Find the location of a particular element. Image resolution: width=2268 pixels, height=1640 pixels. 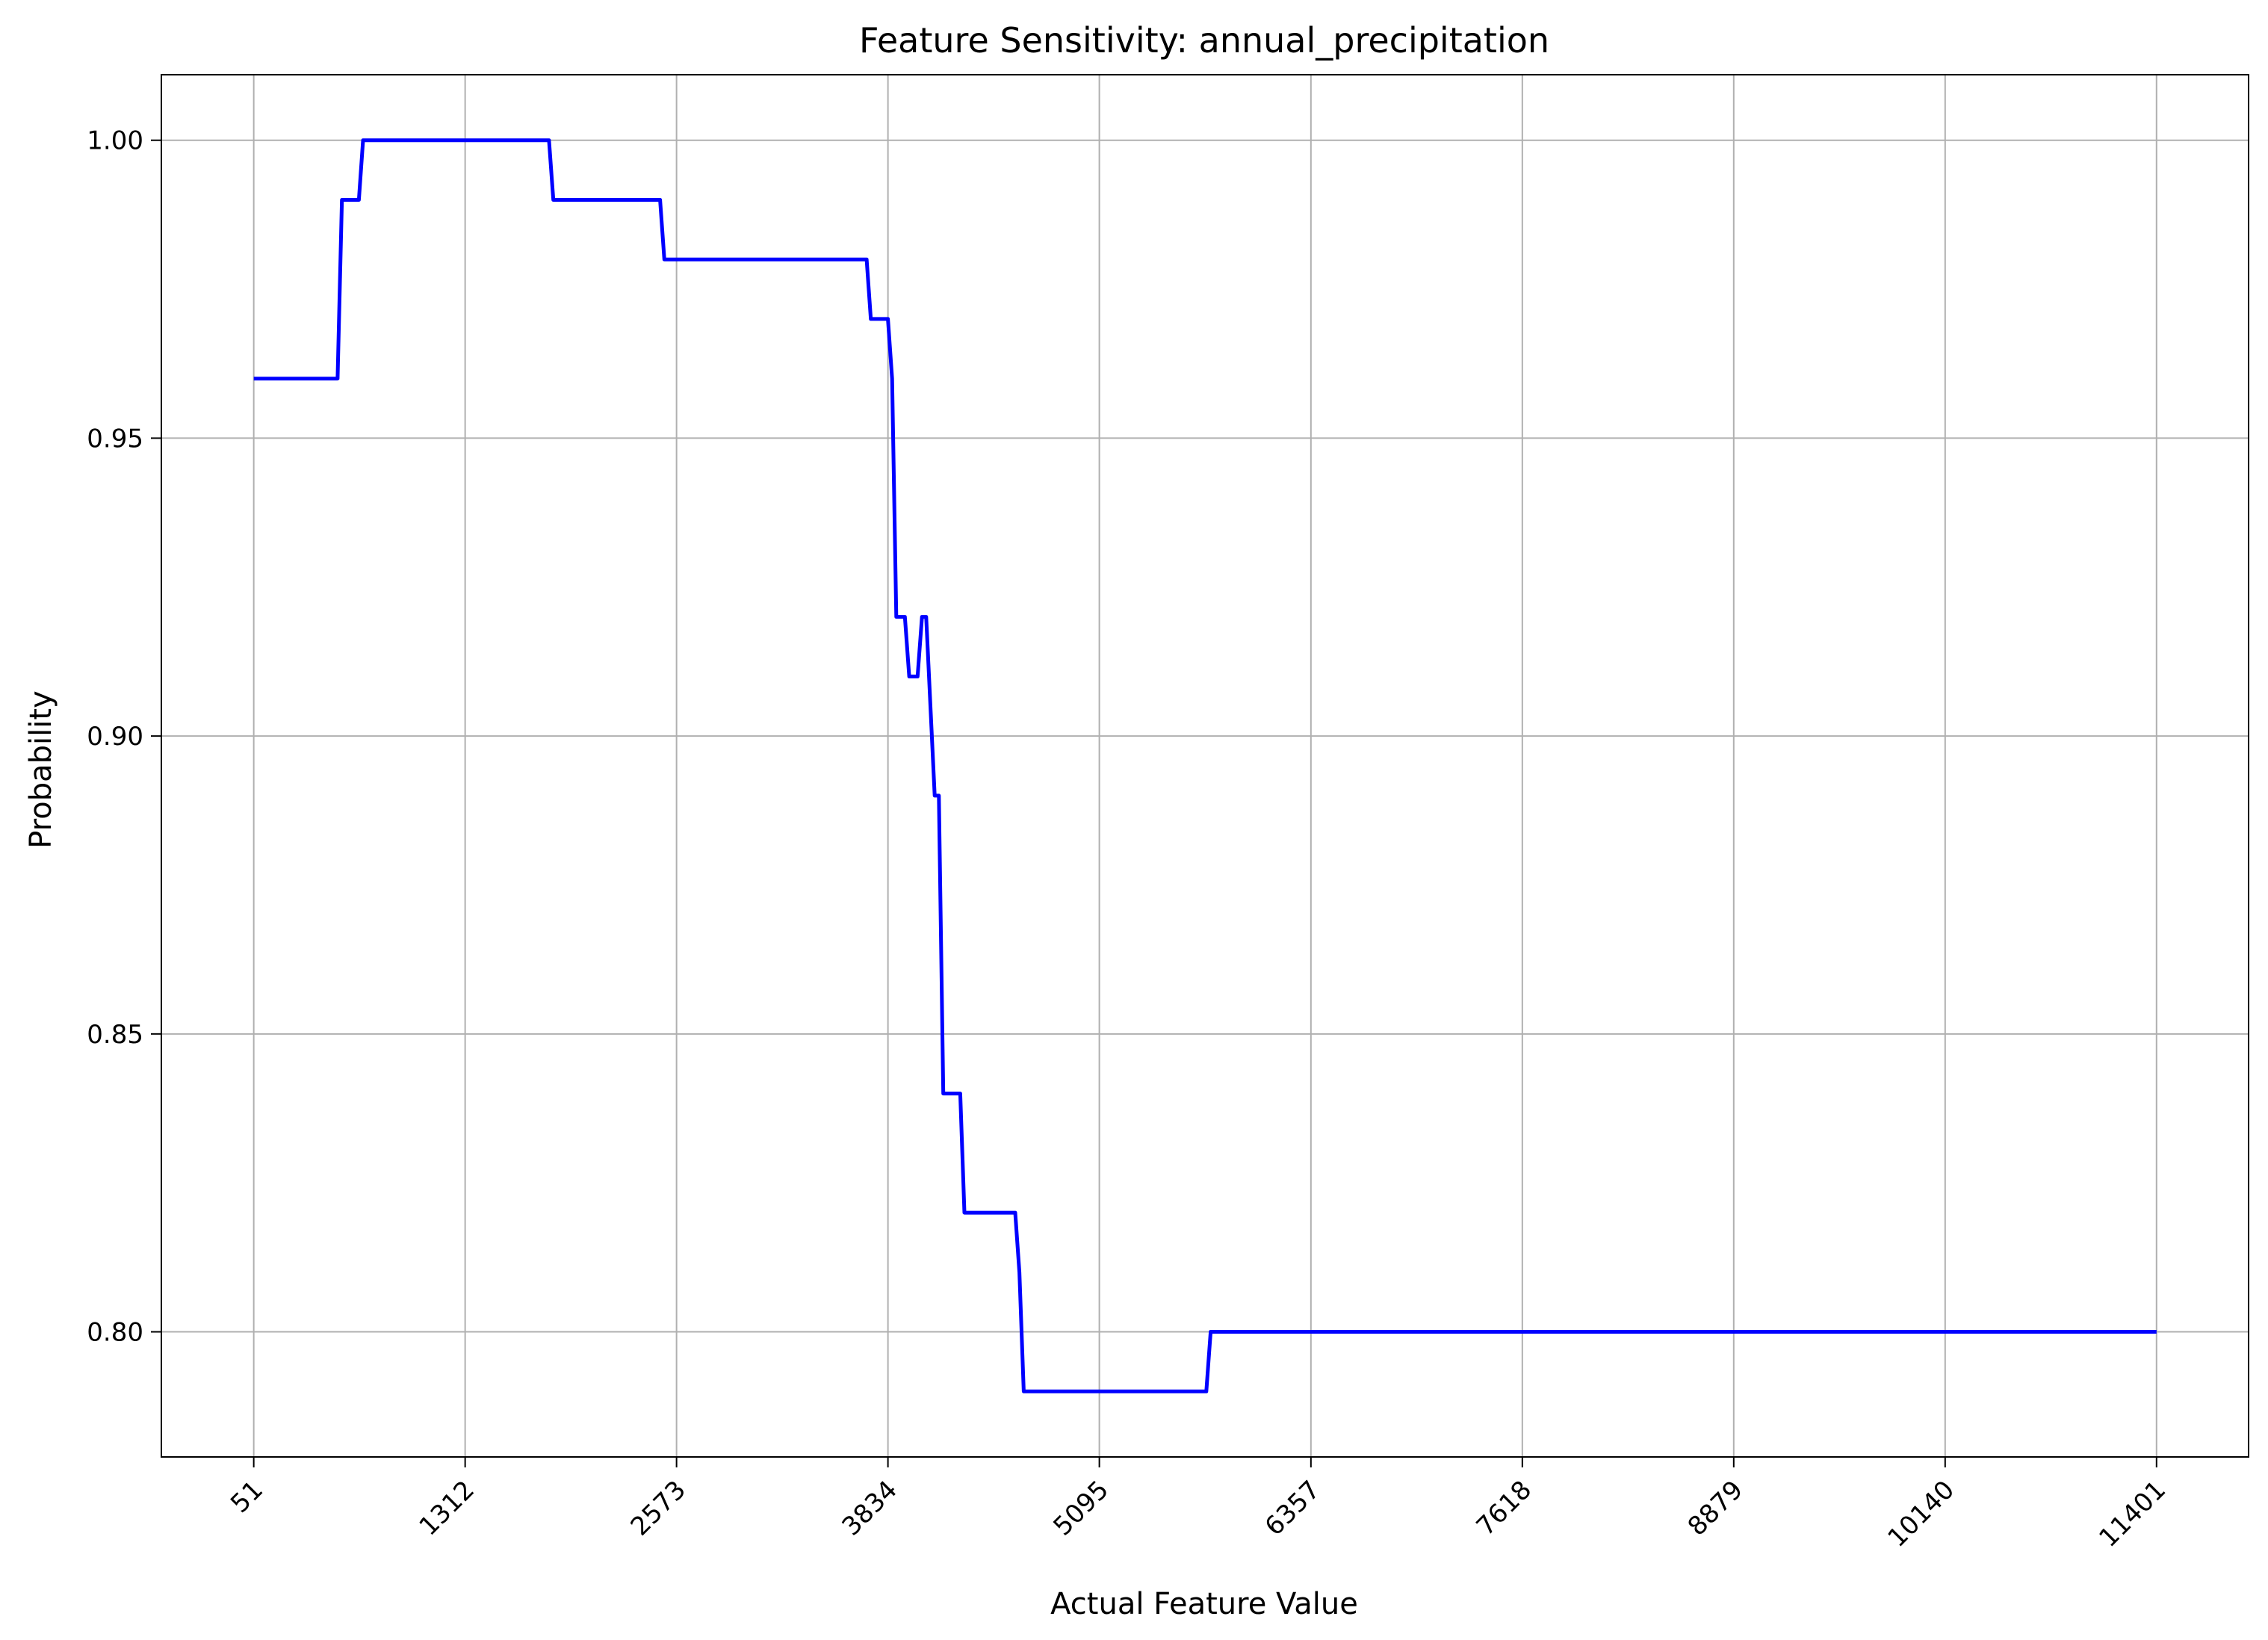

y-tick-label: 1.00 is located at coordinates (115, 141).